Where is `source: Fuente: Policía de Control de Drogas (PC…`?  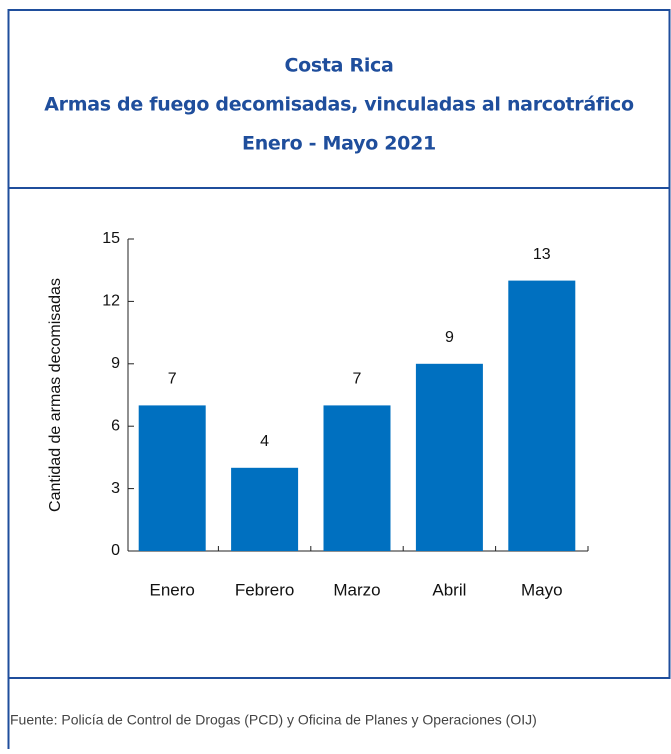
source: Fuente: Policía de Control de Drogas (PC… is located at coordinates (273, 720).